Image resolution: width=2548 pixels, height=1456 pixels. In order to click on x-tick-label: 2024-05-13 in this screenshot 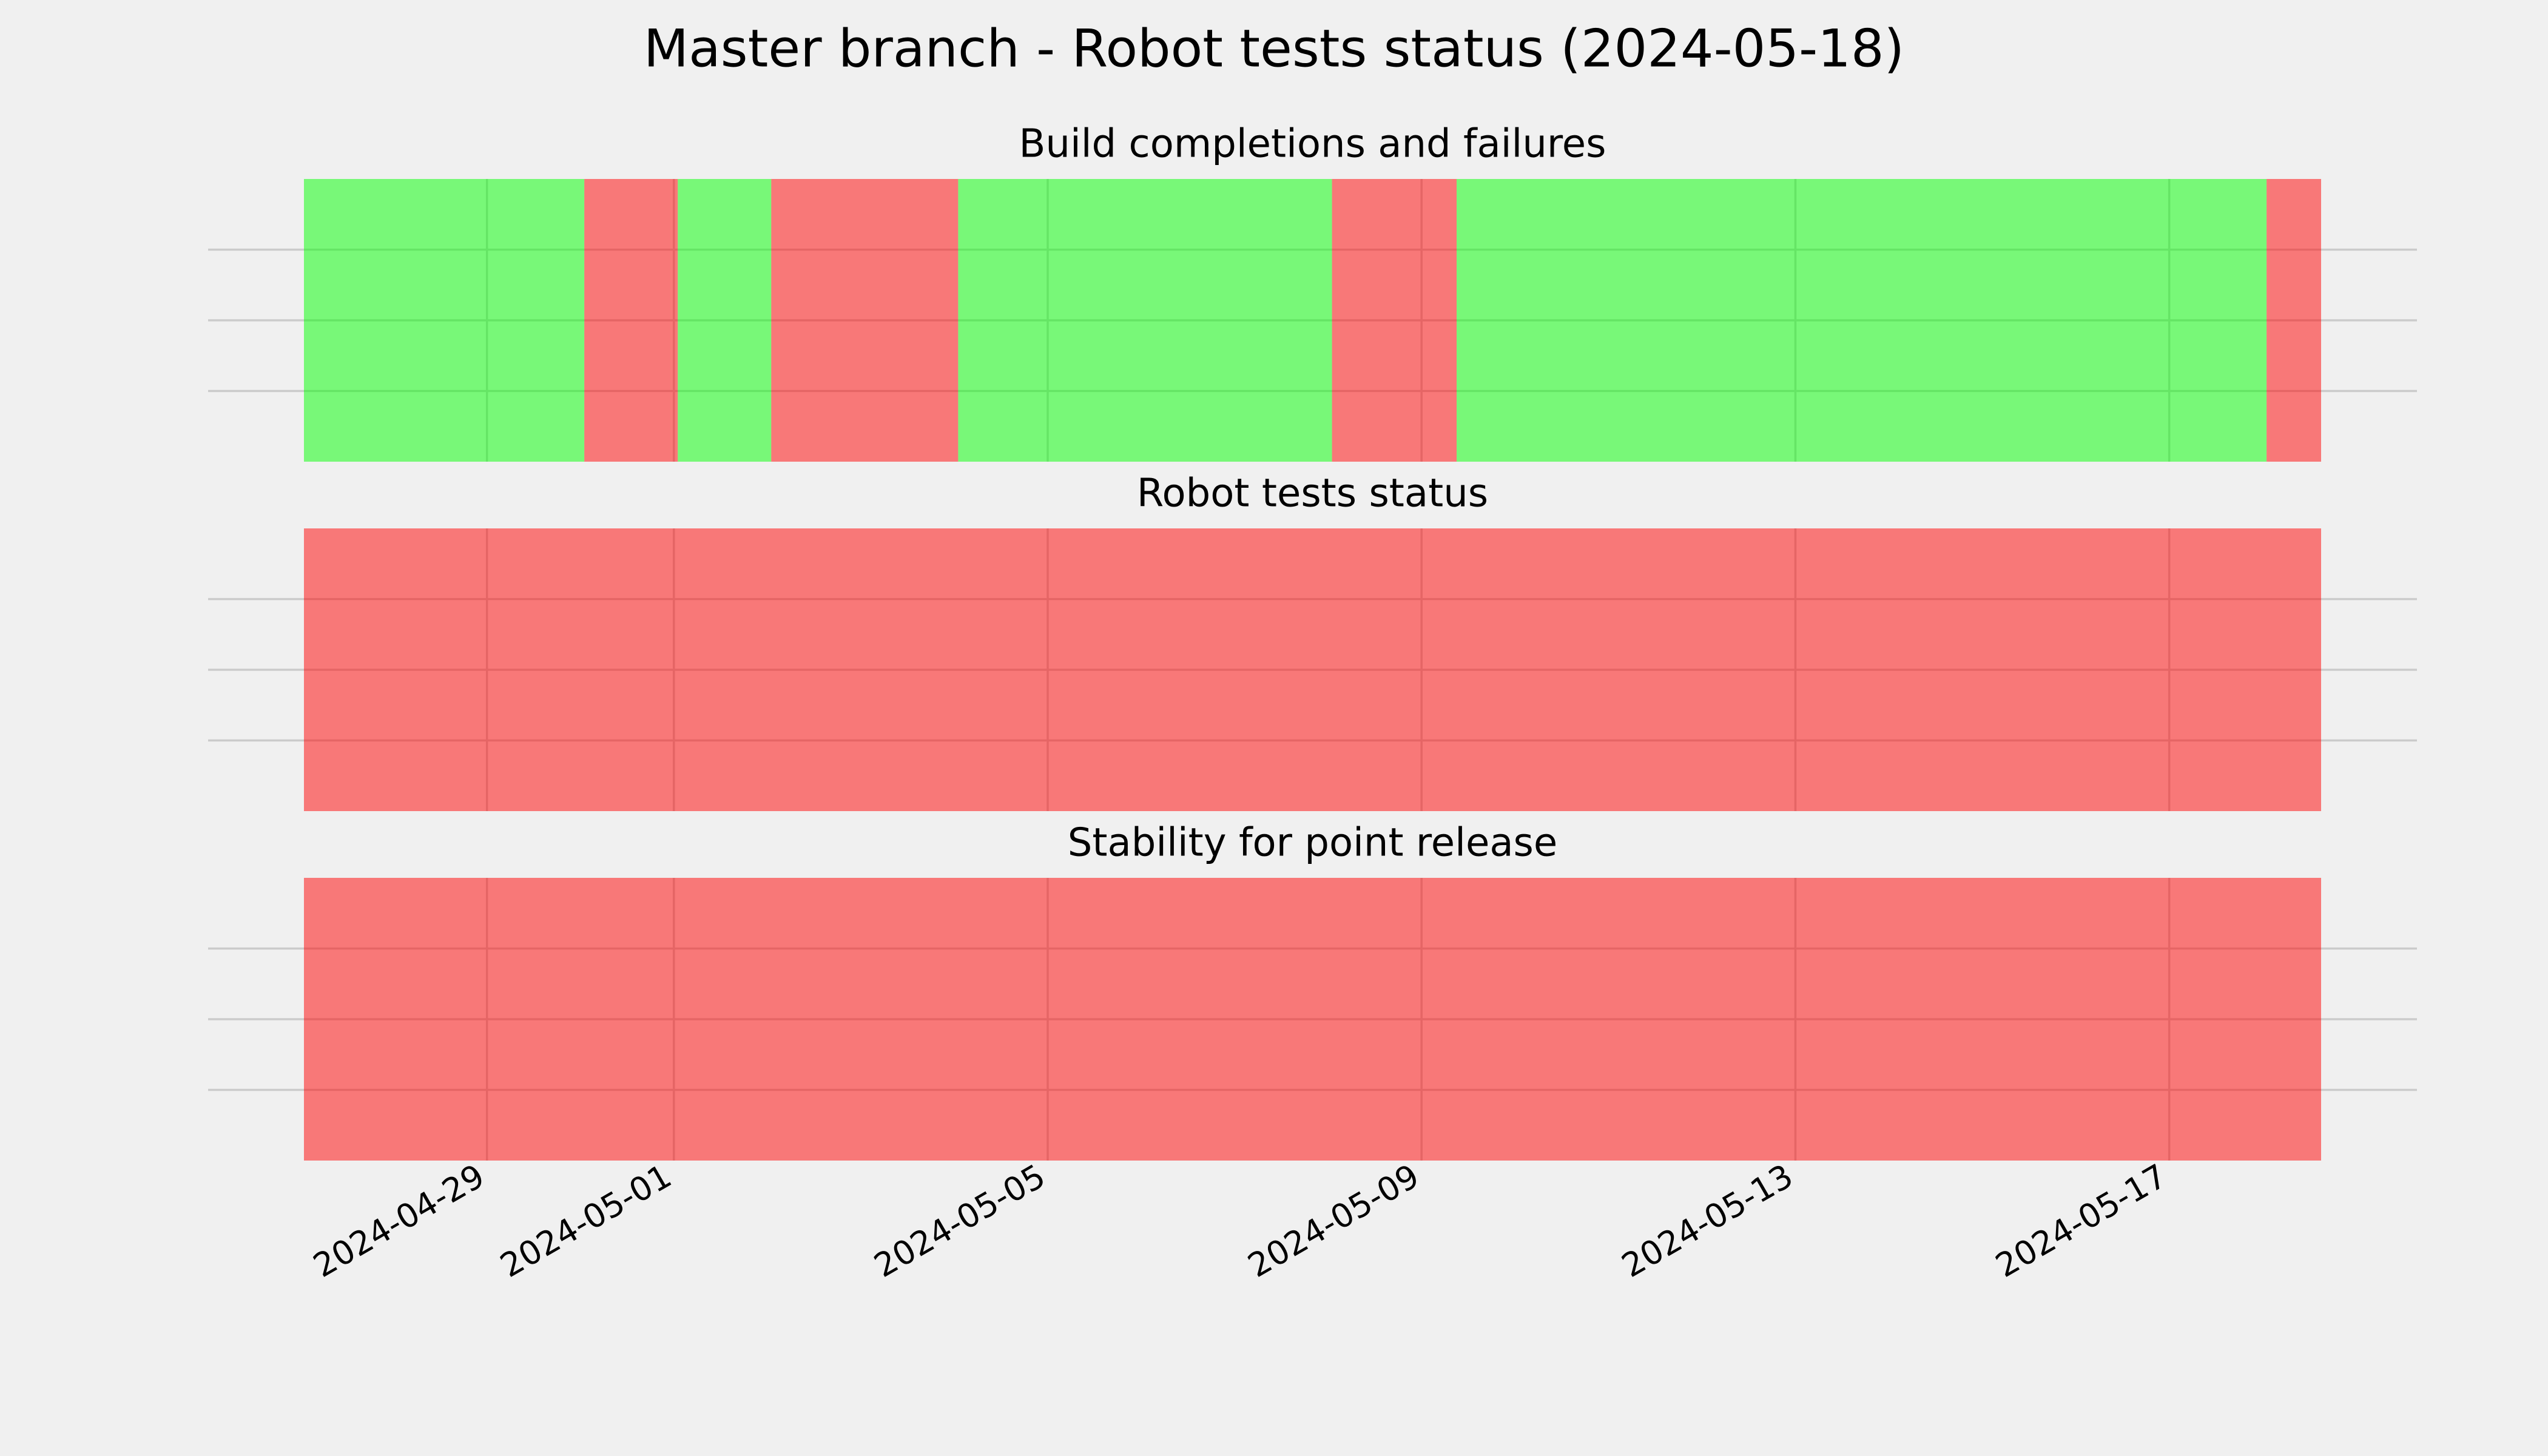, I will do `click(1707, 1221)`.